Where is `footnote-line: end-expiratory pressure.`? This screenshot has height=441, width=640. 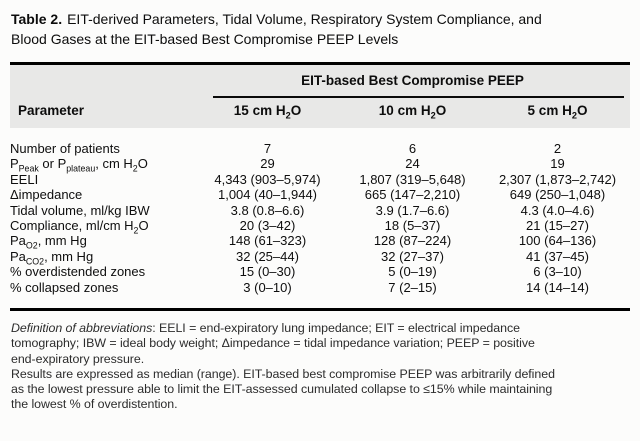
footnote-line: end-expiratory pressure. is located at coordinates (78, 358).